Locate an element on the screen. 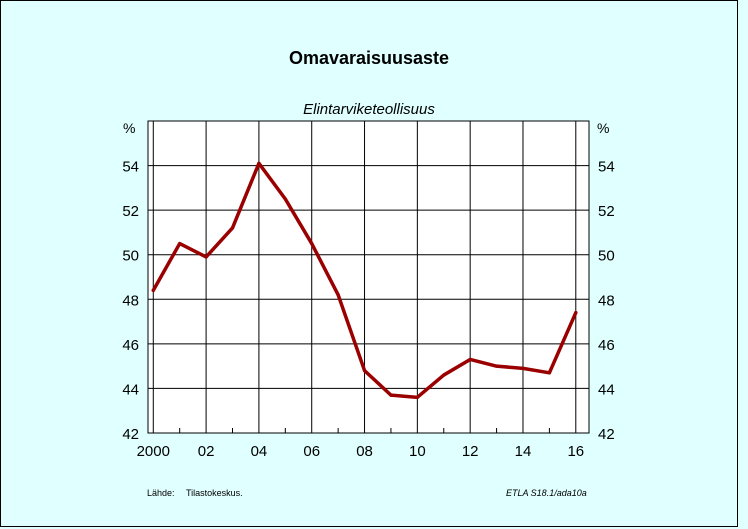 This screenshot has height=529, width=748. y-tick-label-left: 46 is located at coordinates (130, 345).